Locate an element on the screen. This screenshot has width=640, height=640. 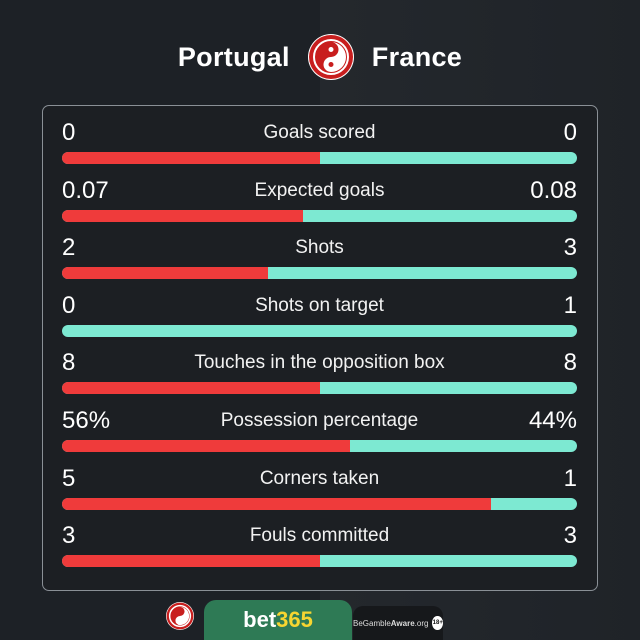
home-value: 56% is located at coordinates (86, 420).